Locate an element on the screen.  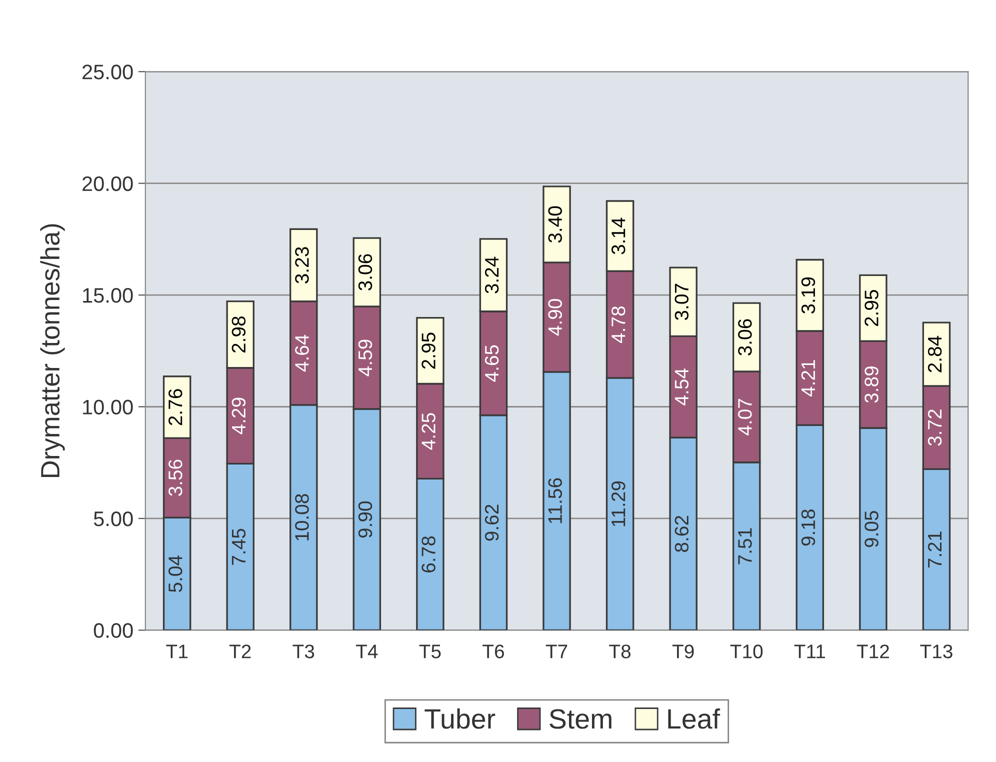
data-label: 4.25 is located at coordinates (429, 431).